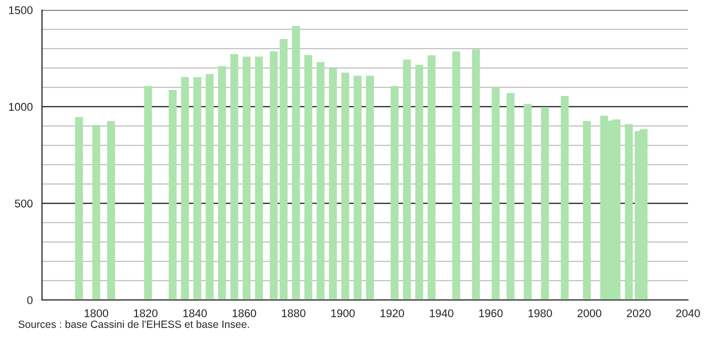 This screenshot has width=710, height=340. I want to click on x-tick-label: 1820, so click(146, 313).